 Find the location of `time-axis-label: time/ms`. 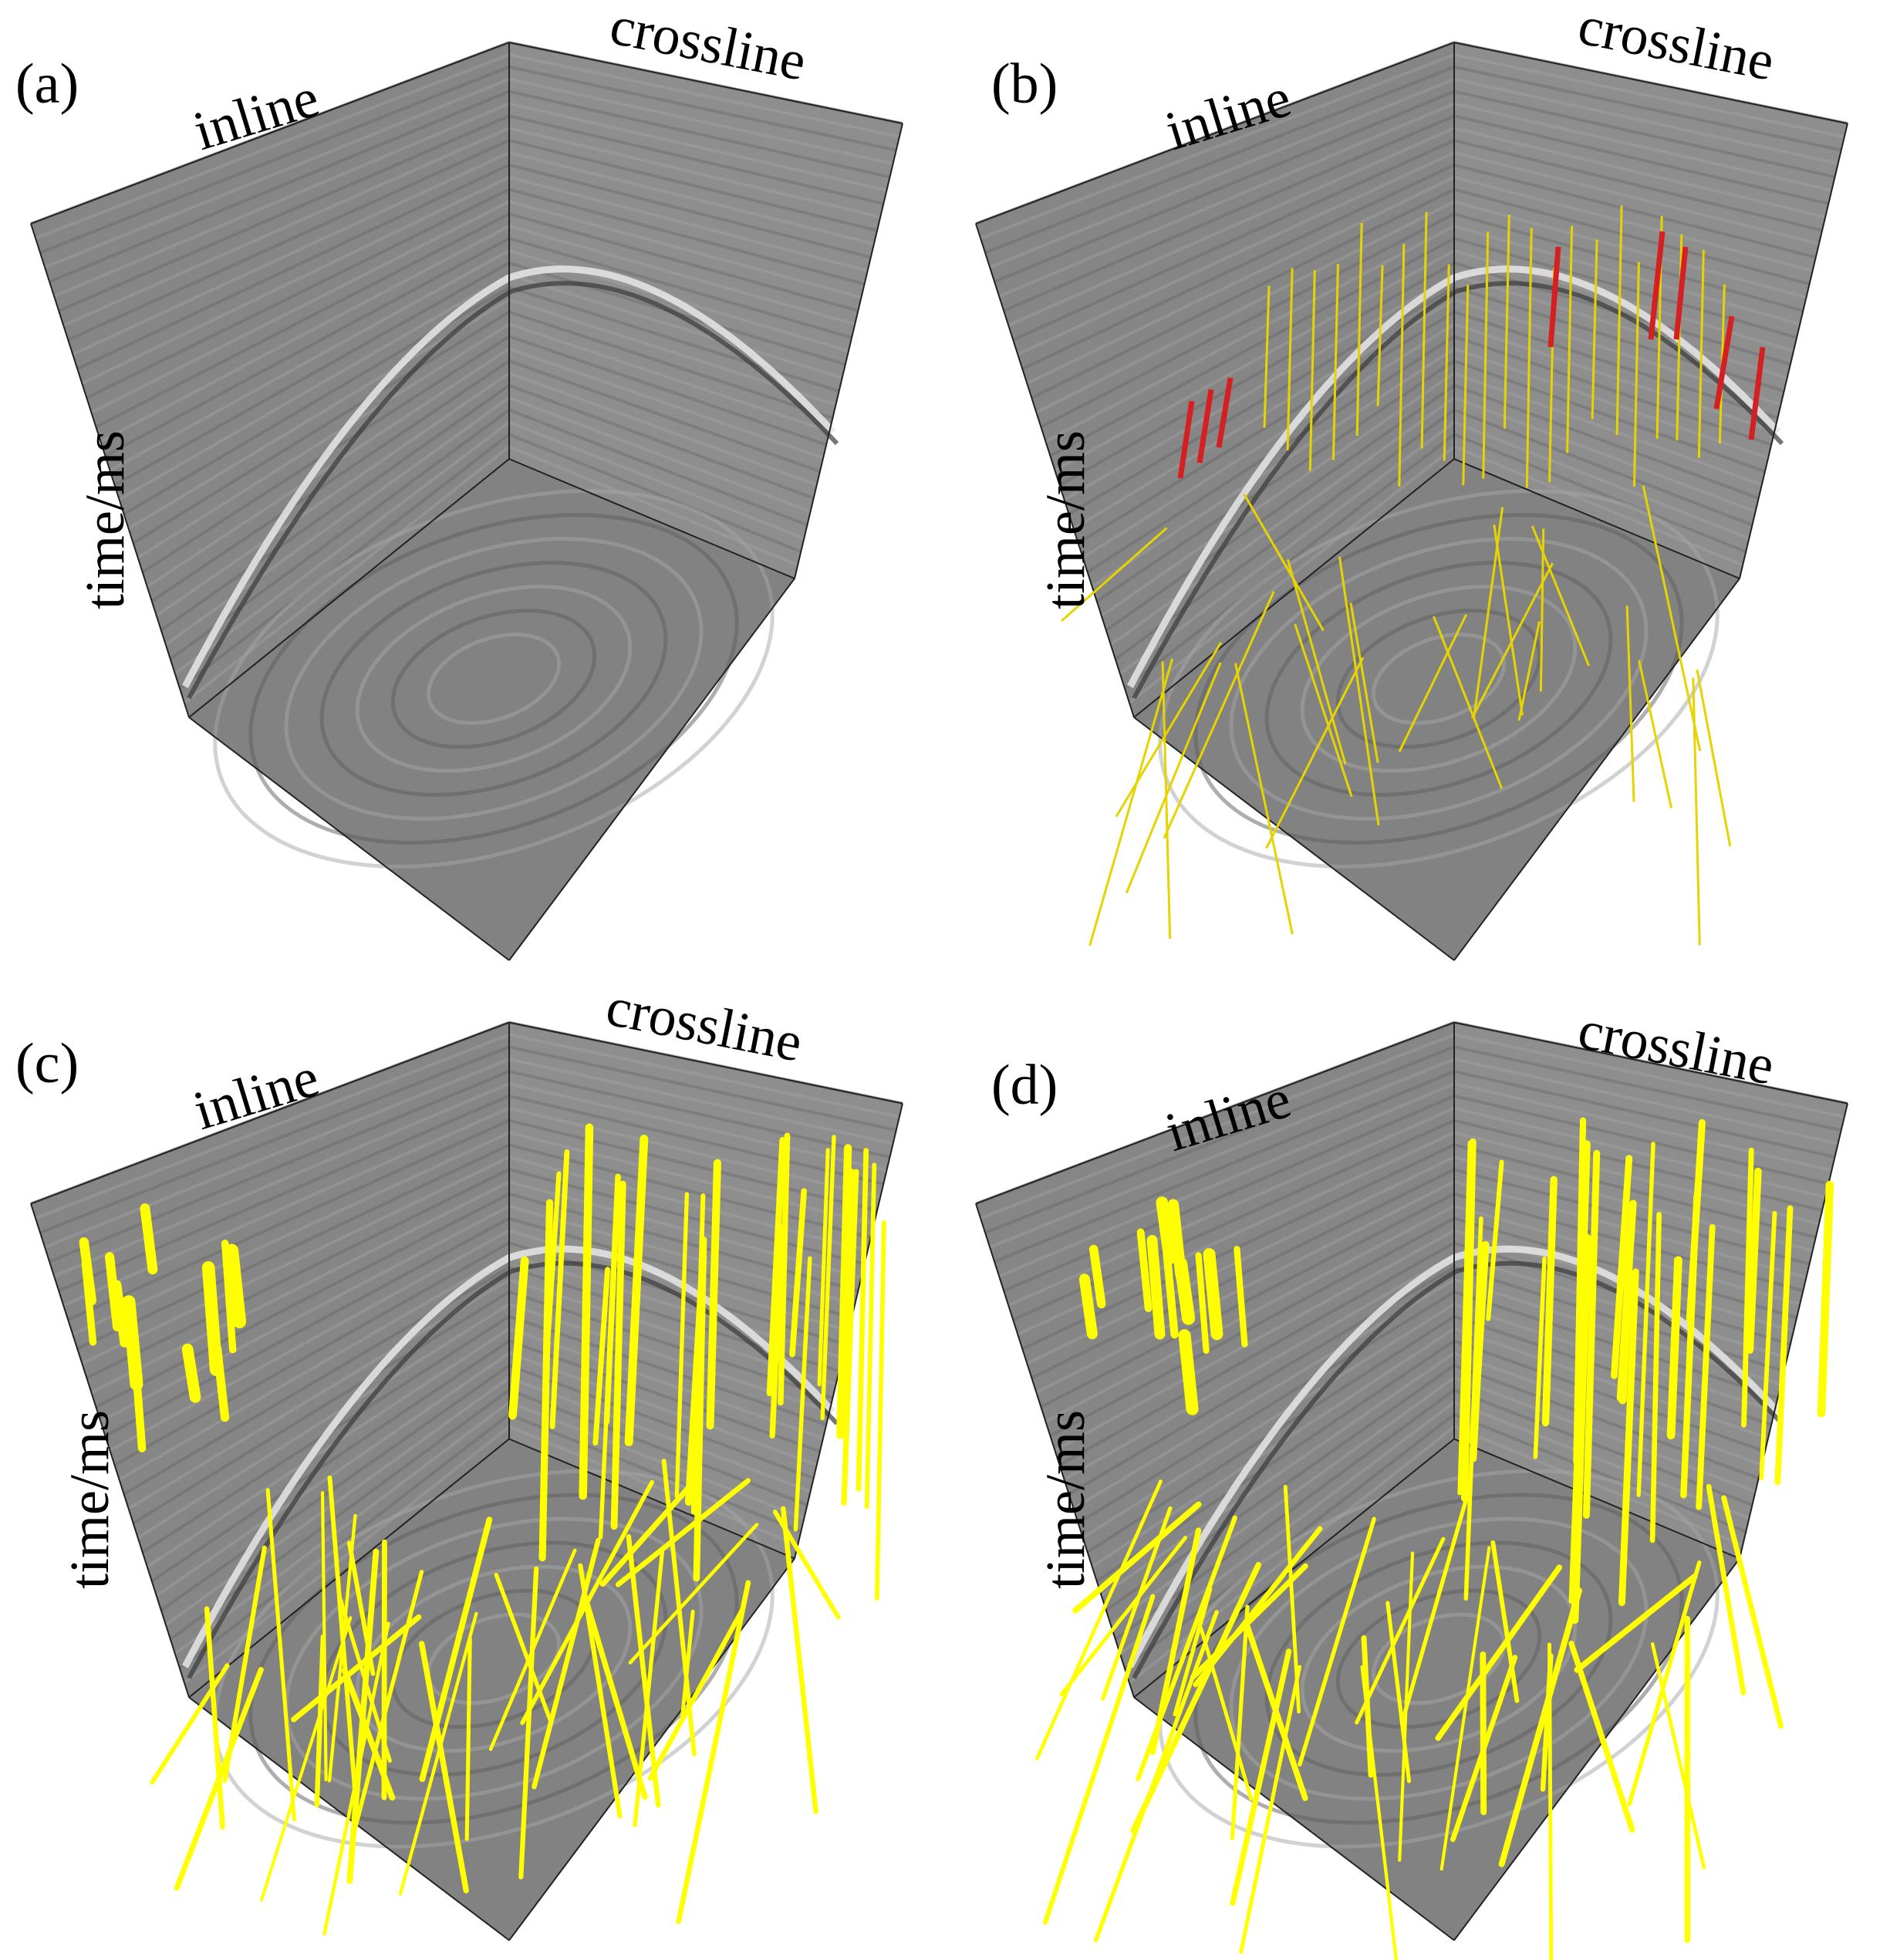

time-axis-label: time/ms is located at coordinates (1065, 520).